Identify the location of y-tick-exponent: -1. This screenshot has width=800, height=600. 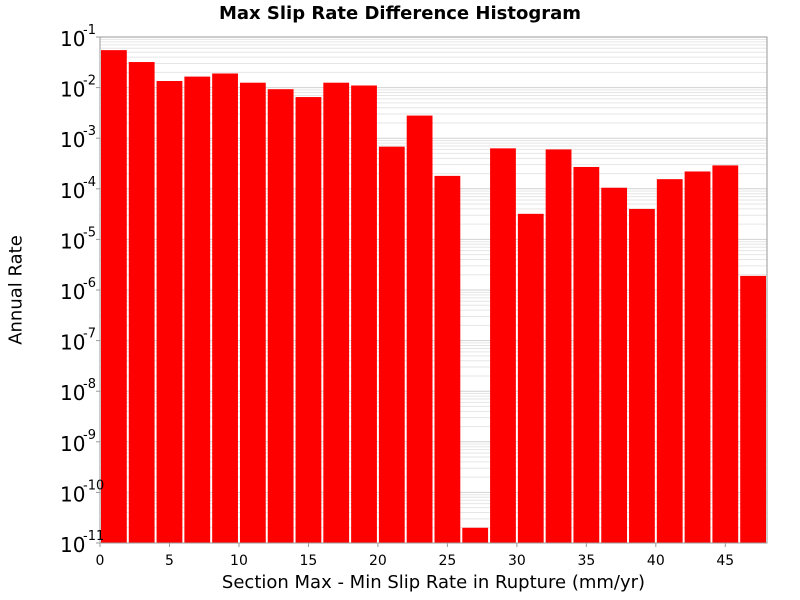
(89, 30).